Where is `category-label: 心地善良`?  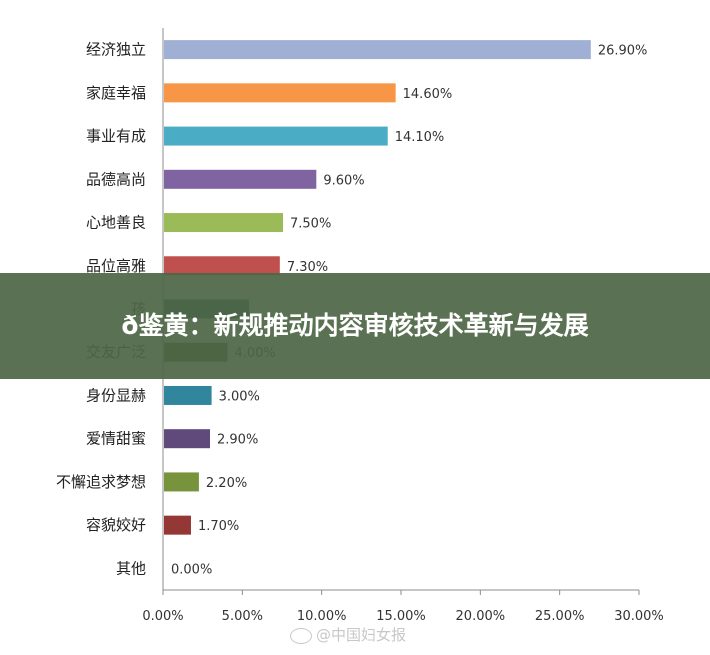
category-label: 心地善良 is located at coordinates (116, 223).